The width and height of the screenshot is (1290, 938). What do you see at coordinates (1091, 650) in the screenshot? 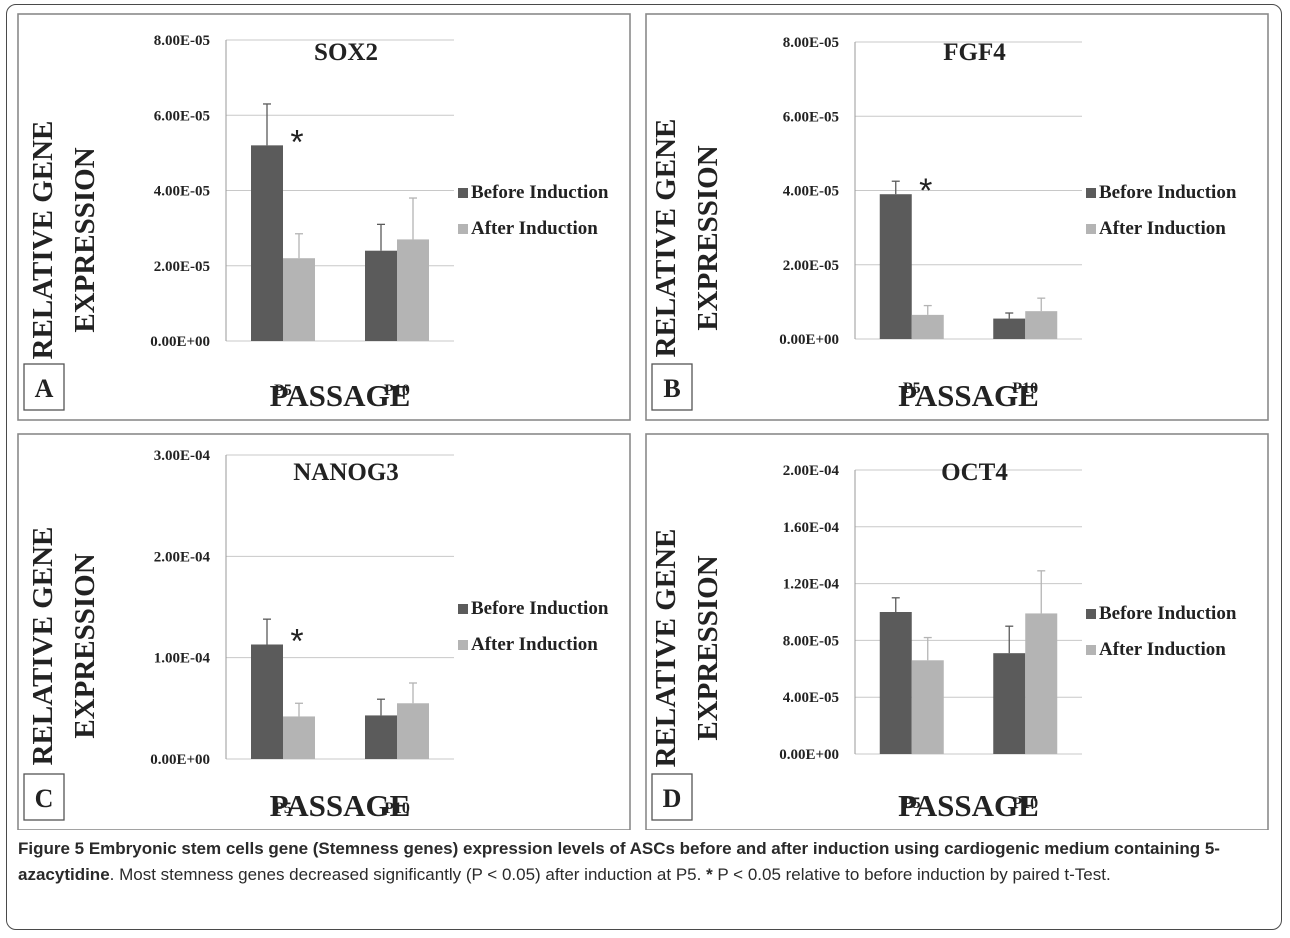
I see `panel-d-legend-swatch-after` at bounding box center [1091, 650].